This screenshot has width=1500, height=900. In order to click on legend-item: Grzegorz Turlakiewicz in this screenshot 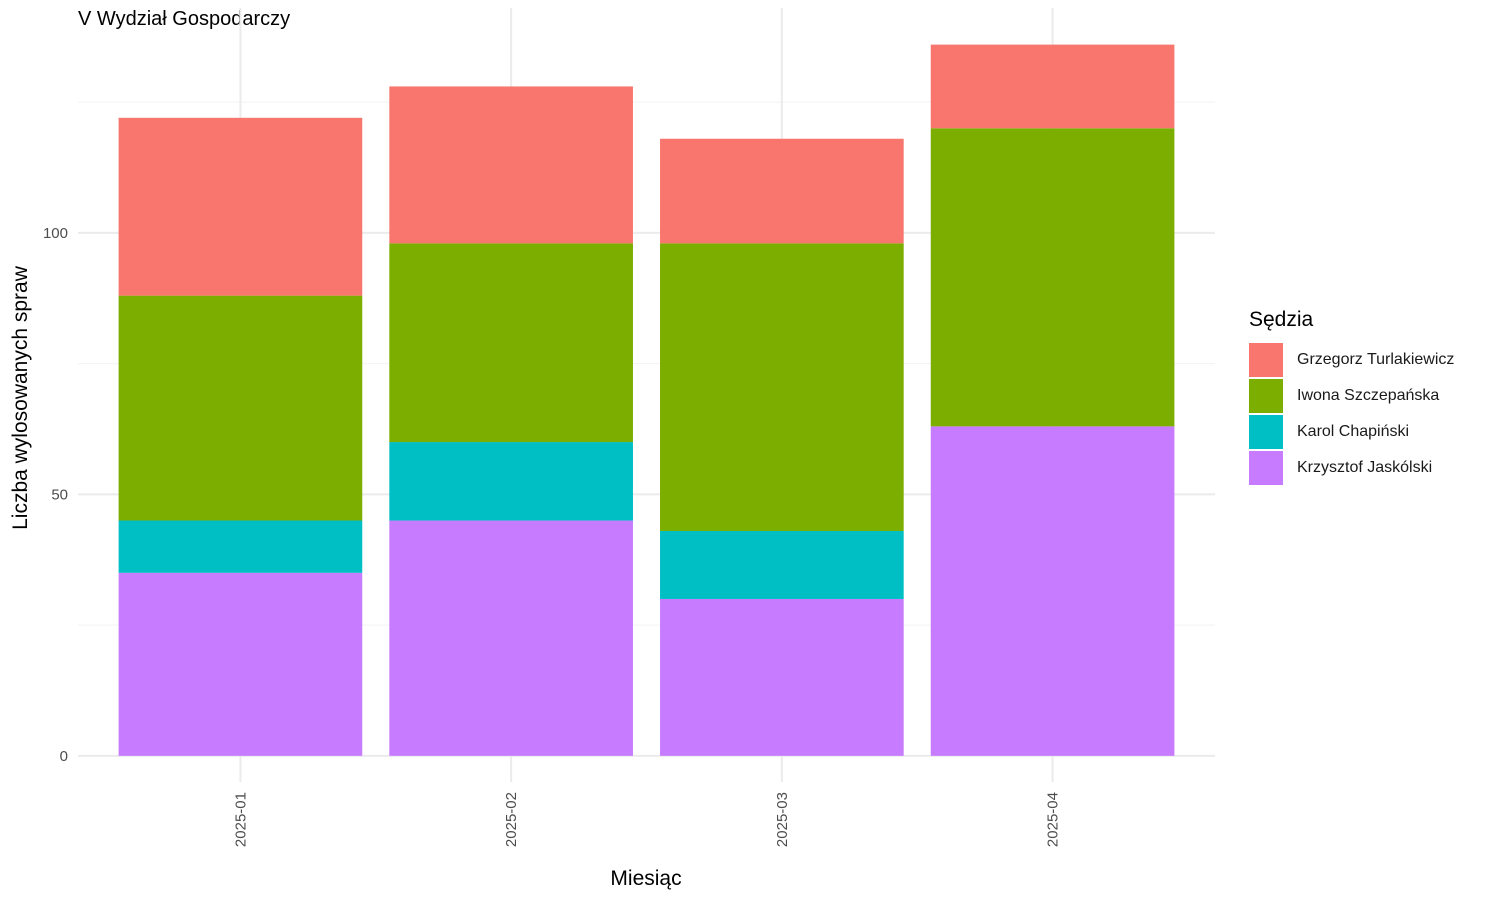, I will do `click(1351, 360)`.